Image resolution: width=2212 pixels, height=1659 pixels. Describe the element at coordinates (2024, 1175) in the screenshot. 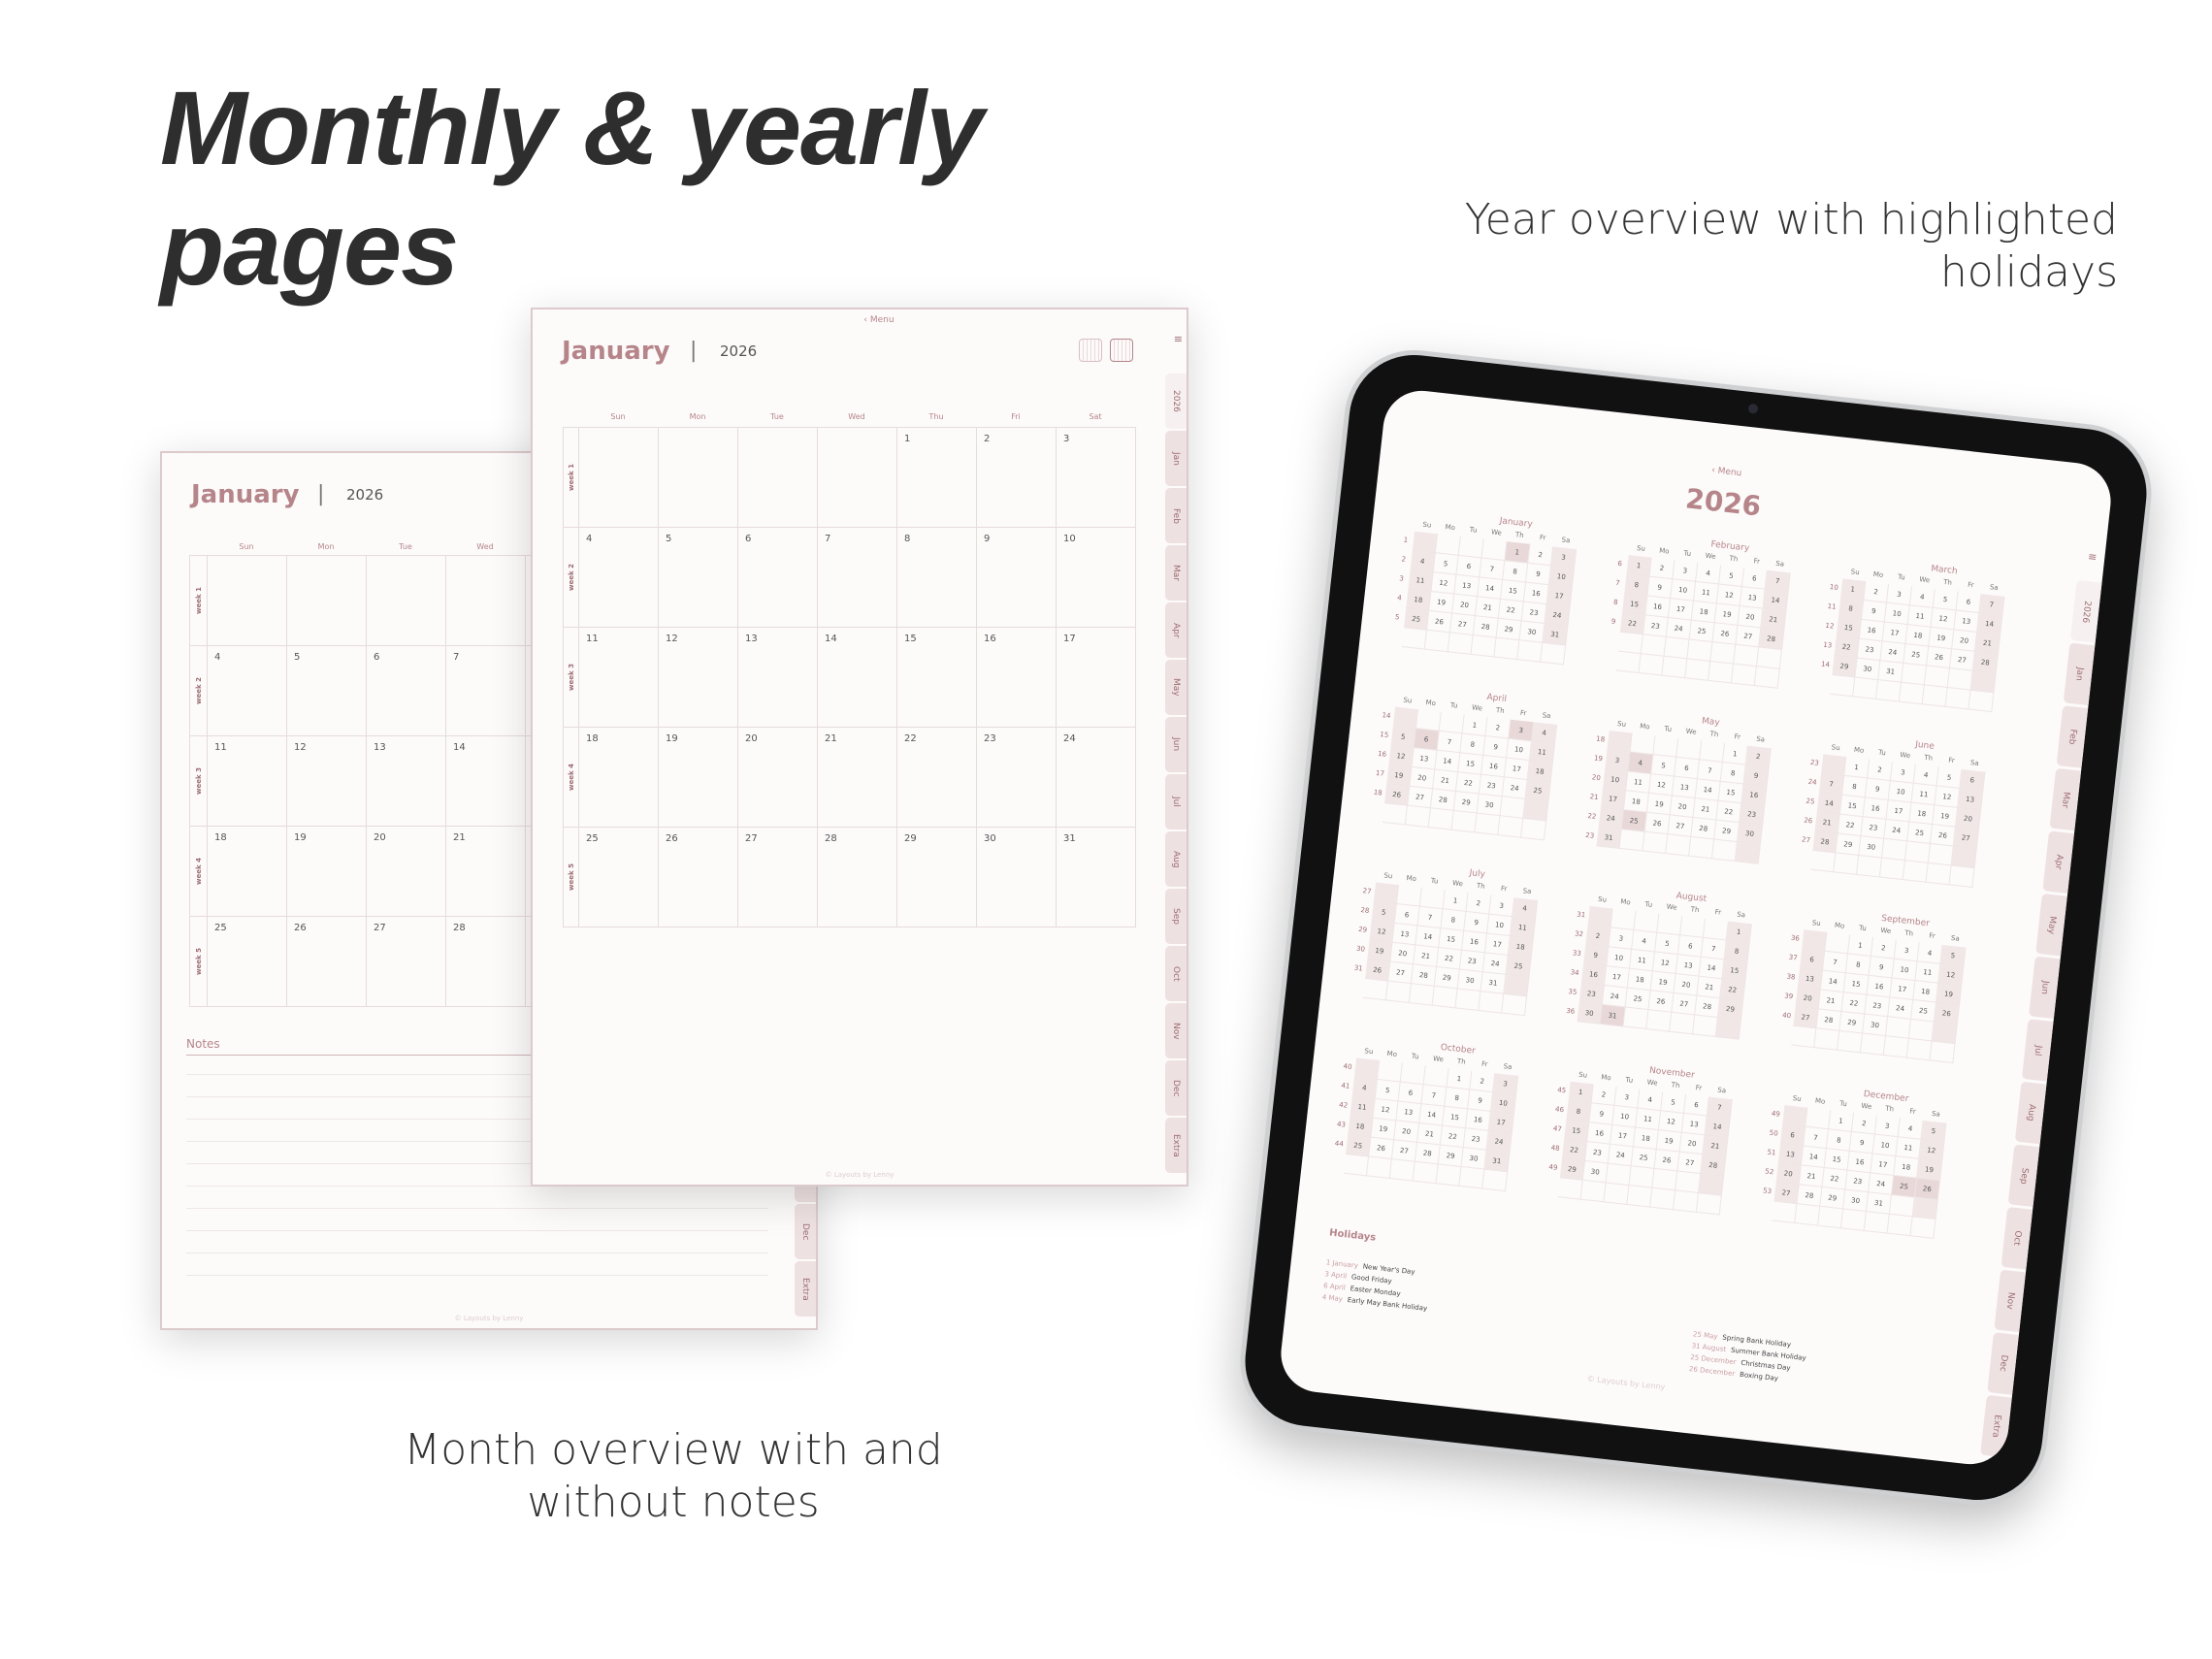

I see `tab-sep: Sep` at that location.